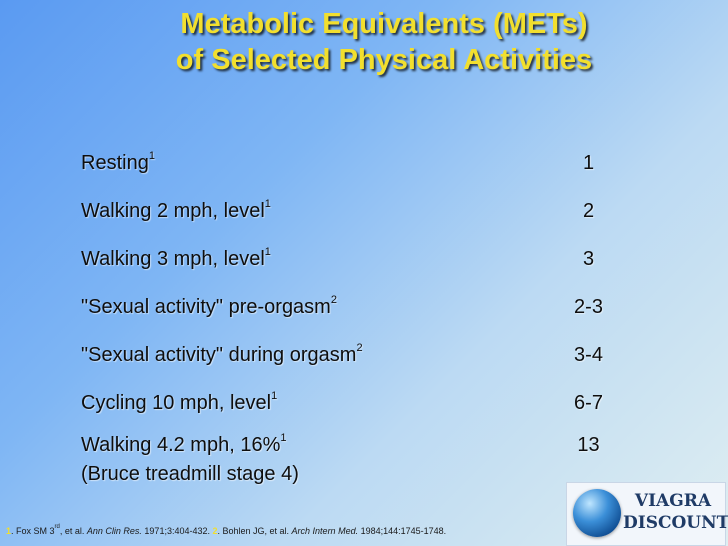 The image size is (728, 546). Describe the element at coordinates (361, 219) in the screenshot. I see `activity-row: Walking 2 mph, level1 2` at that location.